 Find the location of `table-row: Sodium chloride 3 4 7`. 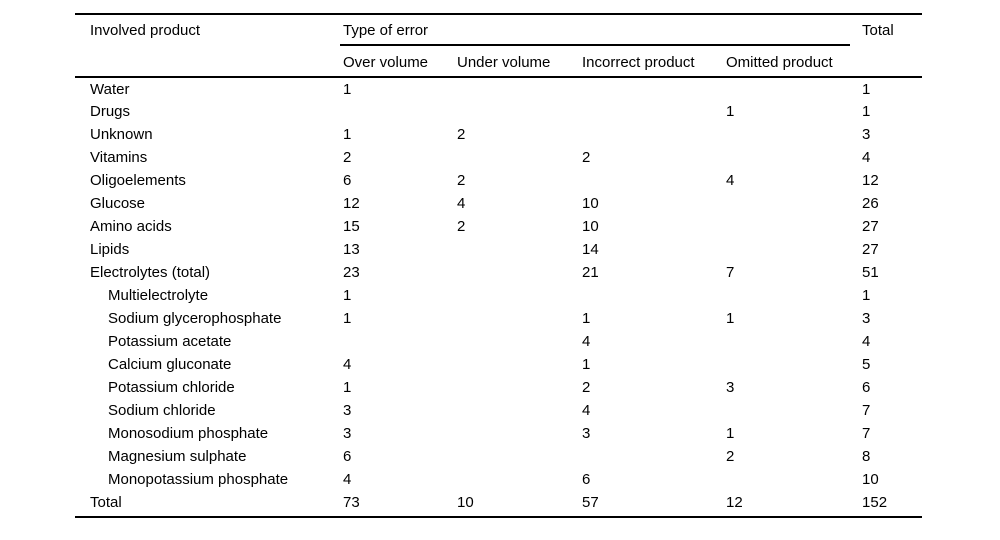

table-row: Sodium chloride 3 4 7 is located at coordinates (498, 410).